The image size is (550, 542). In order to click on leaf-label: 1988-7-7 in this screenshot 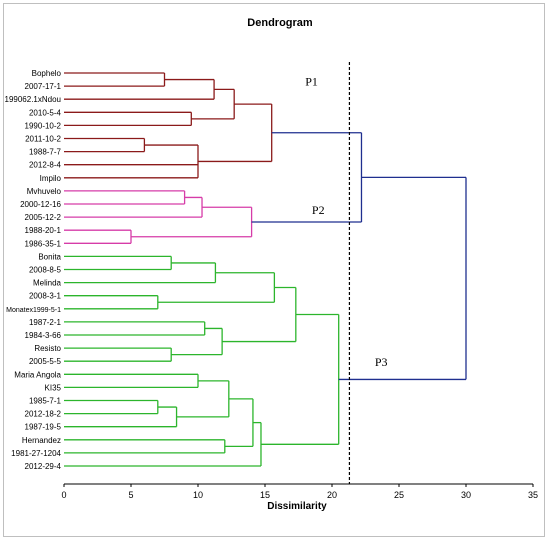, I will do `click(45, 152)`.